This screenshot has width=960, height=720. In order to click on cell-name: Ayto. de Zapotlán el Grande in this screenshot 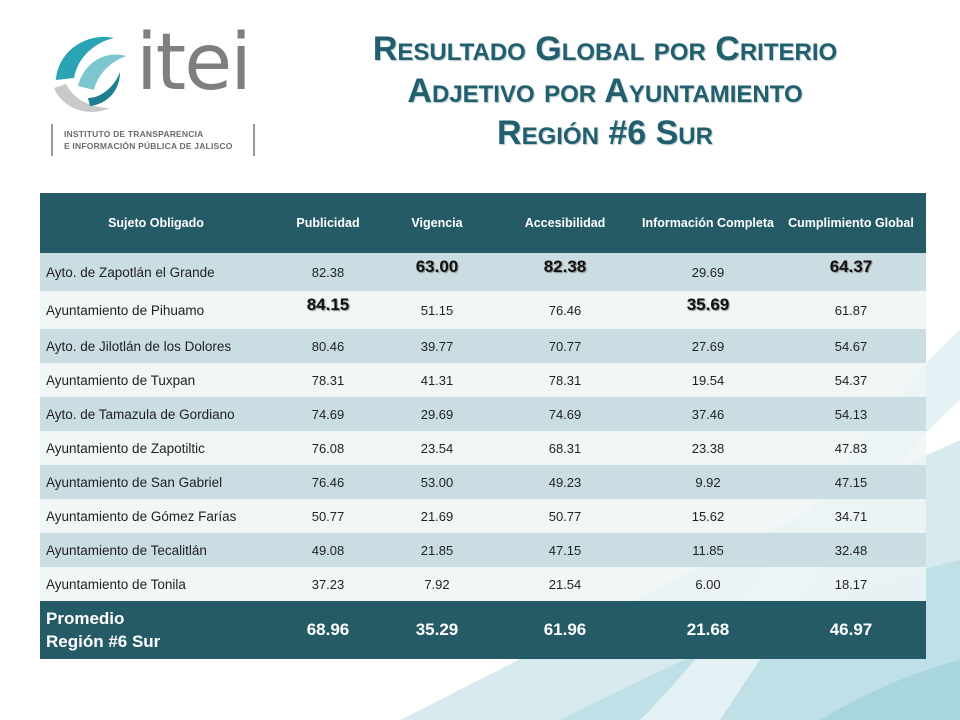, I will do `click(156, 272)`.